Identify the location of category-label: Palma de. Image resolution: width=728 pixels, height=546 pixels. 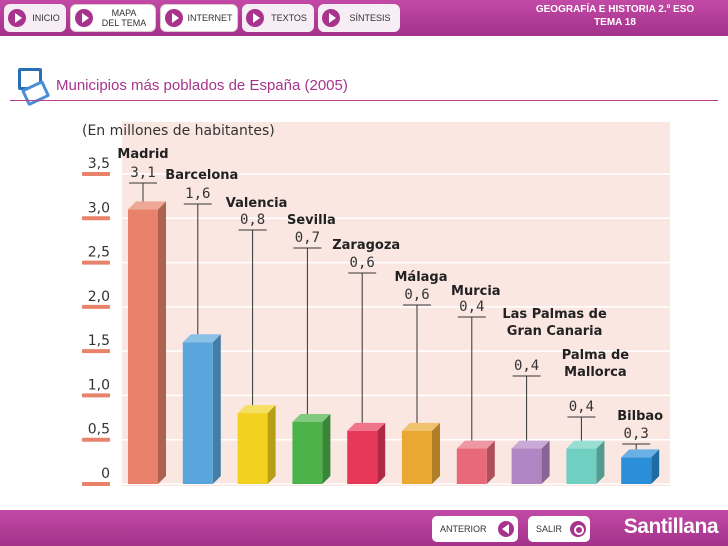
(596, 355).